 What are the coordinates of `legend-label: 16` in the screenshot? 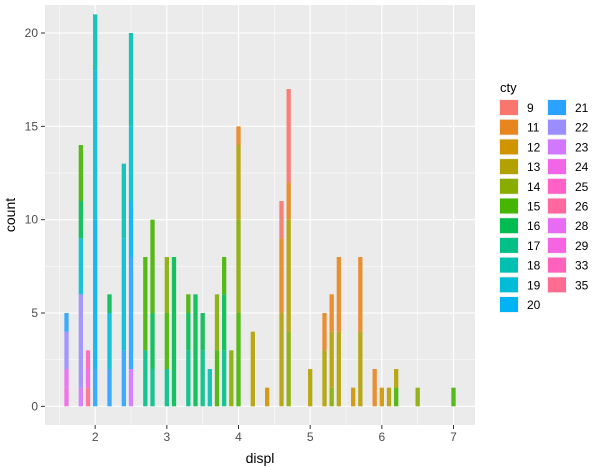 It's located at (534, 226).